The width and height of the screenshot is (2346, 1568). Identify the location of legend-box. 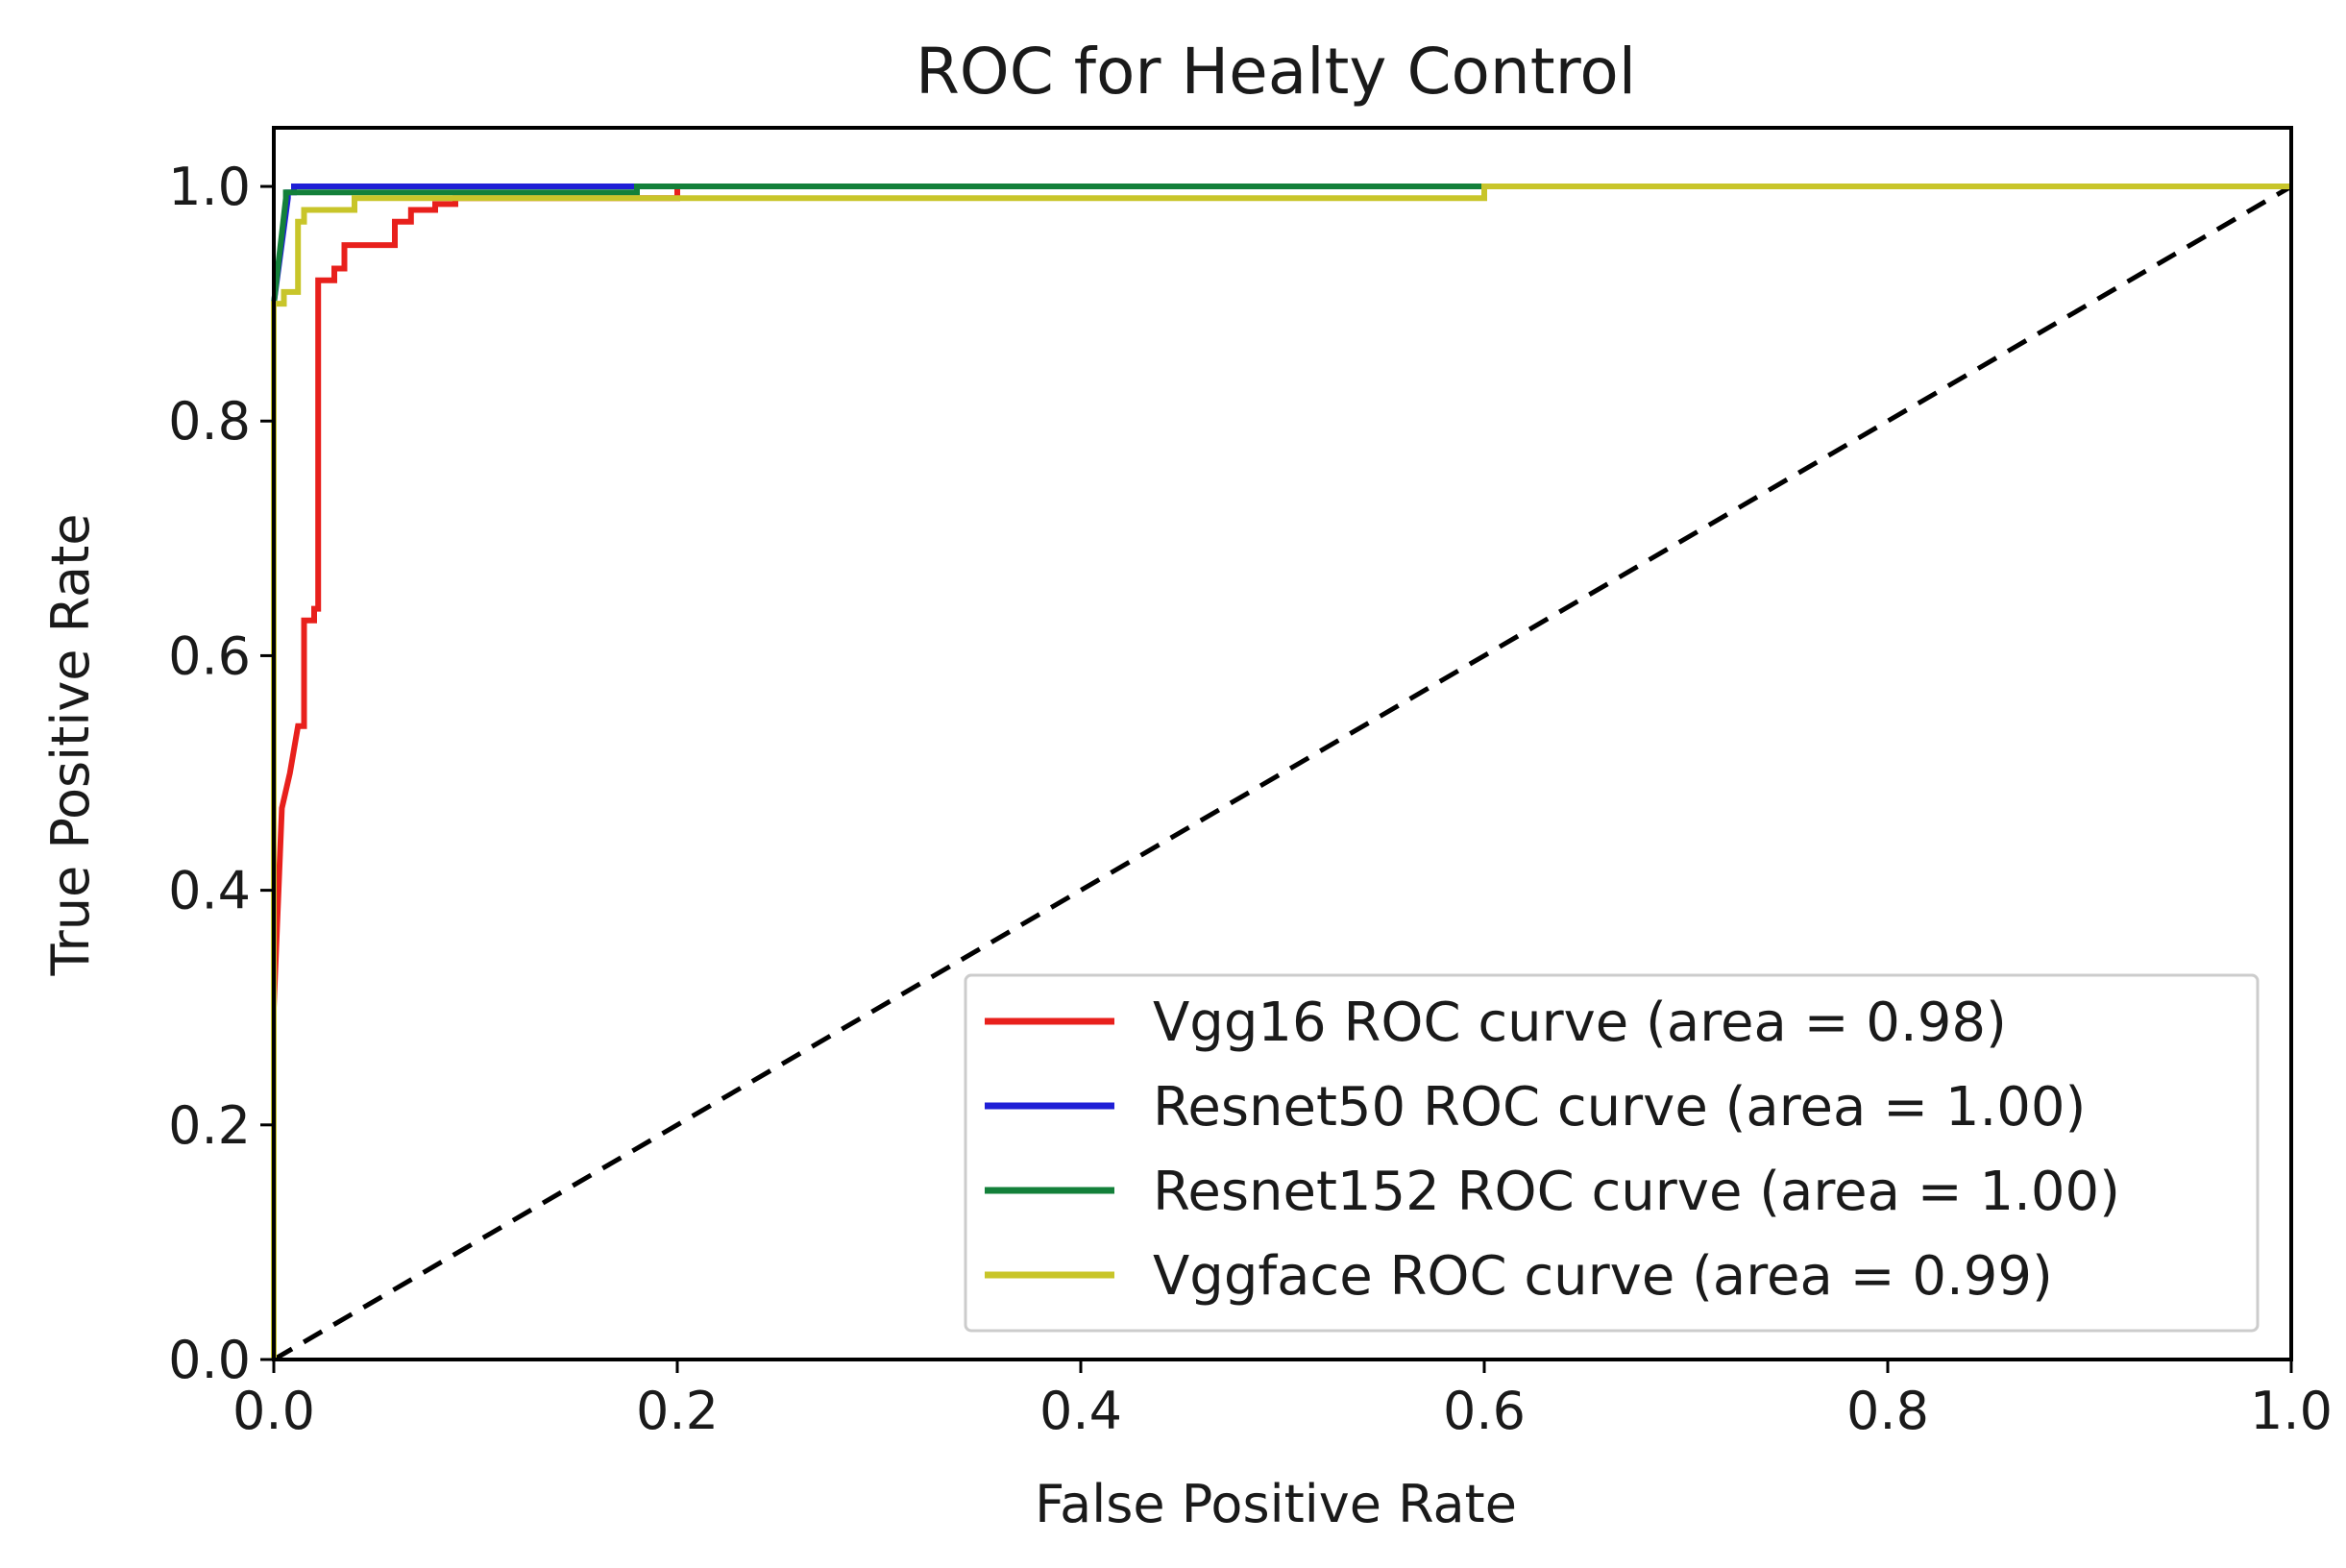
(1612, 1153).